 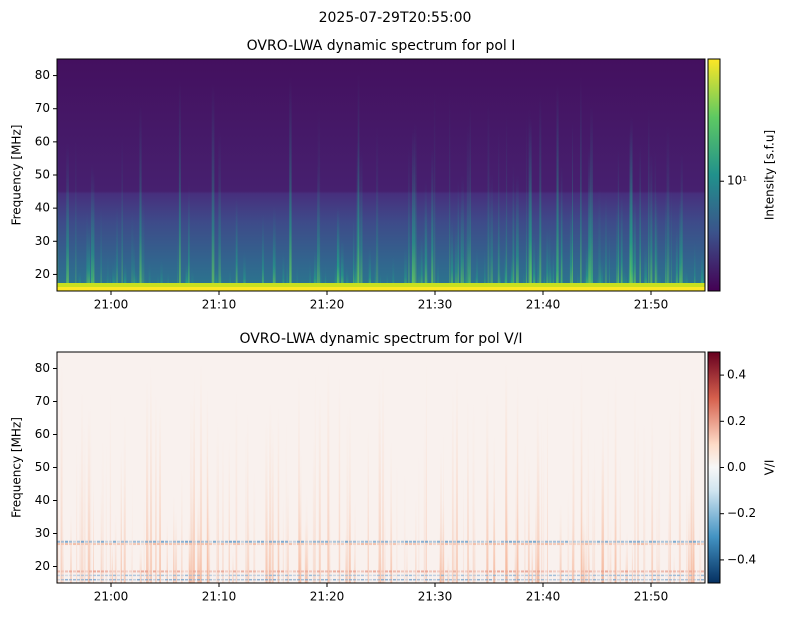 What do you see at coordinates (770, 175) in the screenshot?
I see `colorbar-label: Intensity [s.f.u]` at bounding box center [770, 175].